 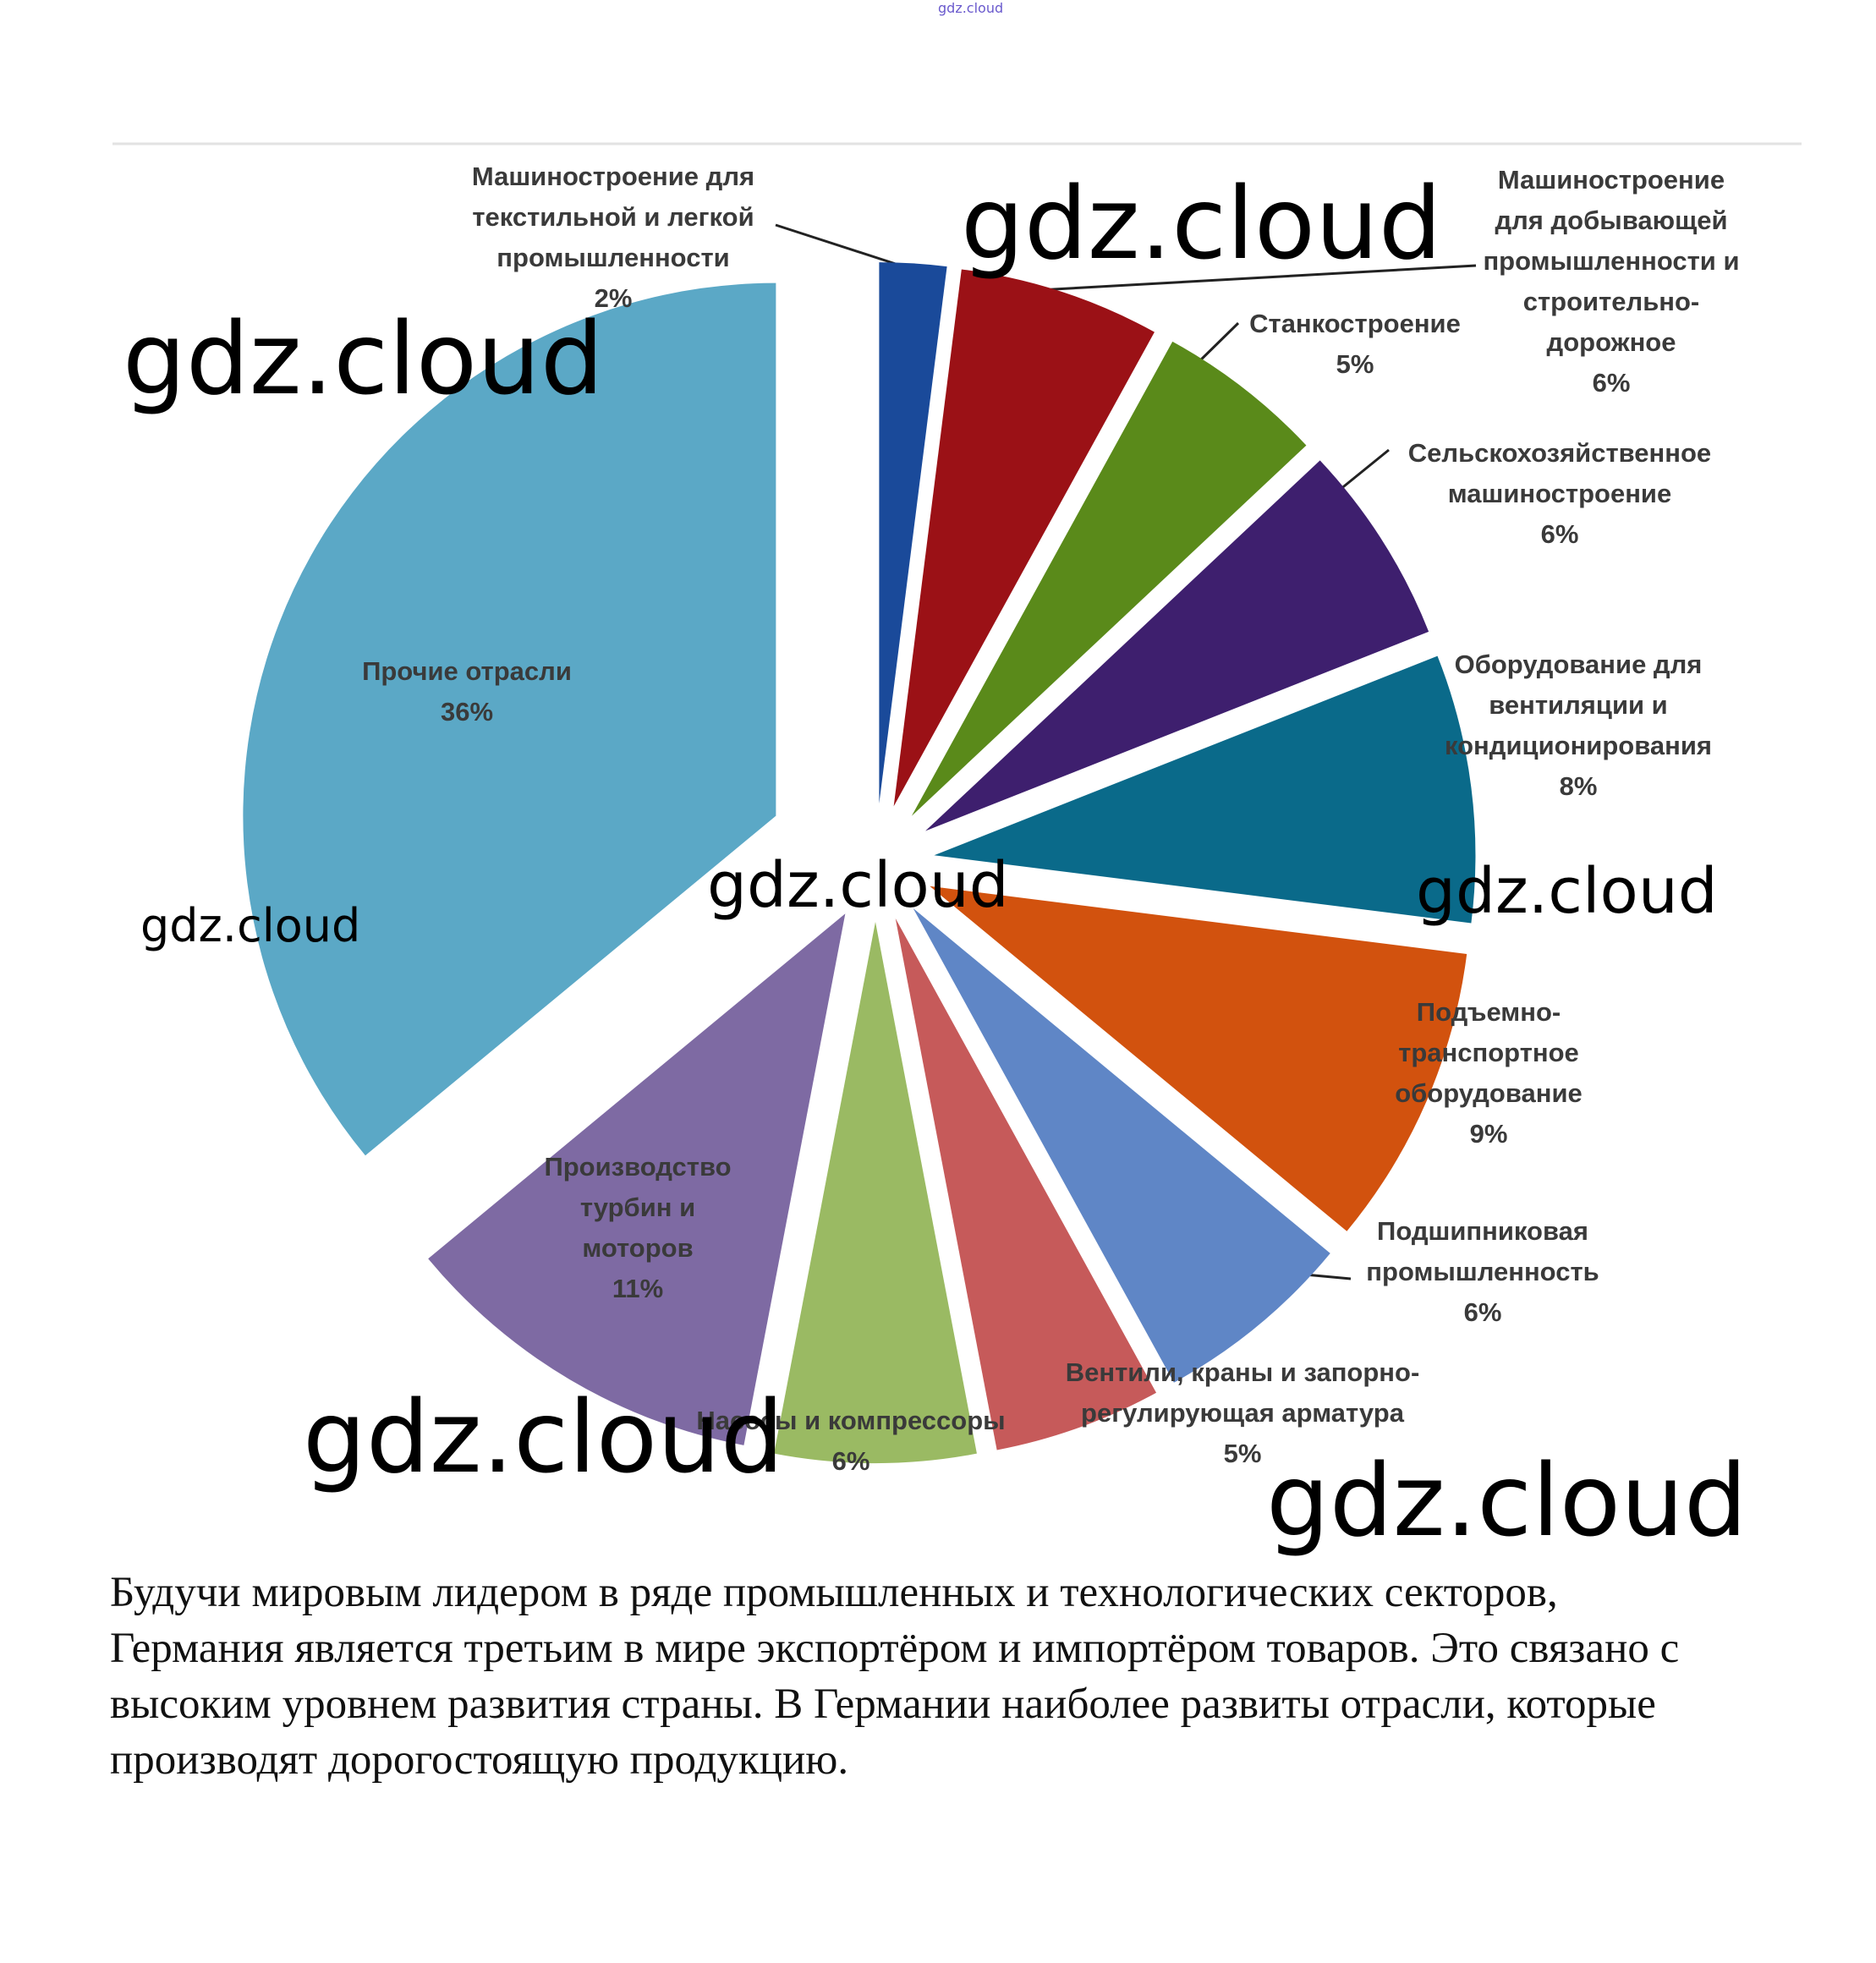 I want to click on slice-label: Производство турбин и моторов 11%, so click(x=638, y=1228).